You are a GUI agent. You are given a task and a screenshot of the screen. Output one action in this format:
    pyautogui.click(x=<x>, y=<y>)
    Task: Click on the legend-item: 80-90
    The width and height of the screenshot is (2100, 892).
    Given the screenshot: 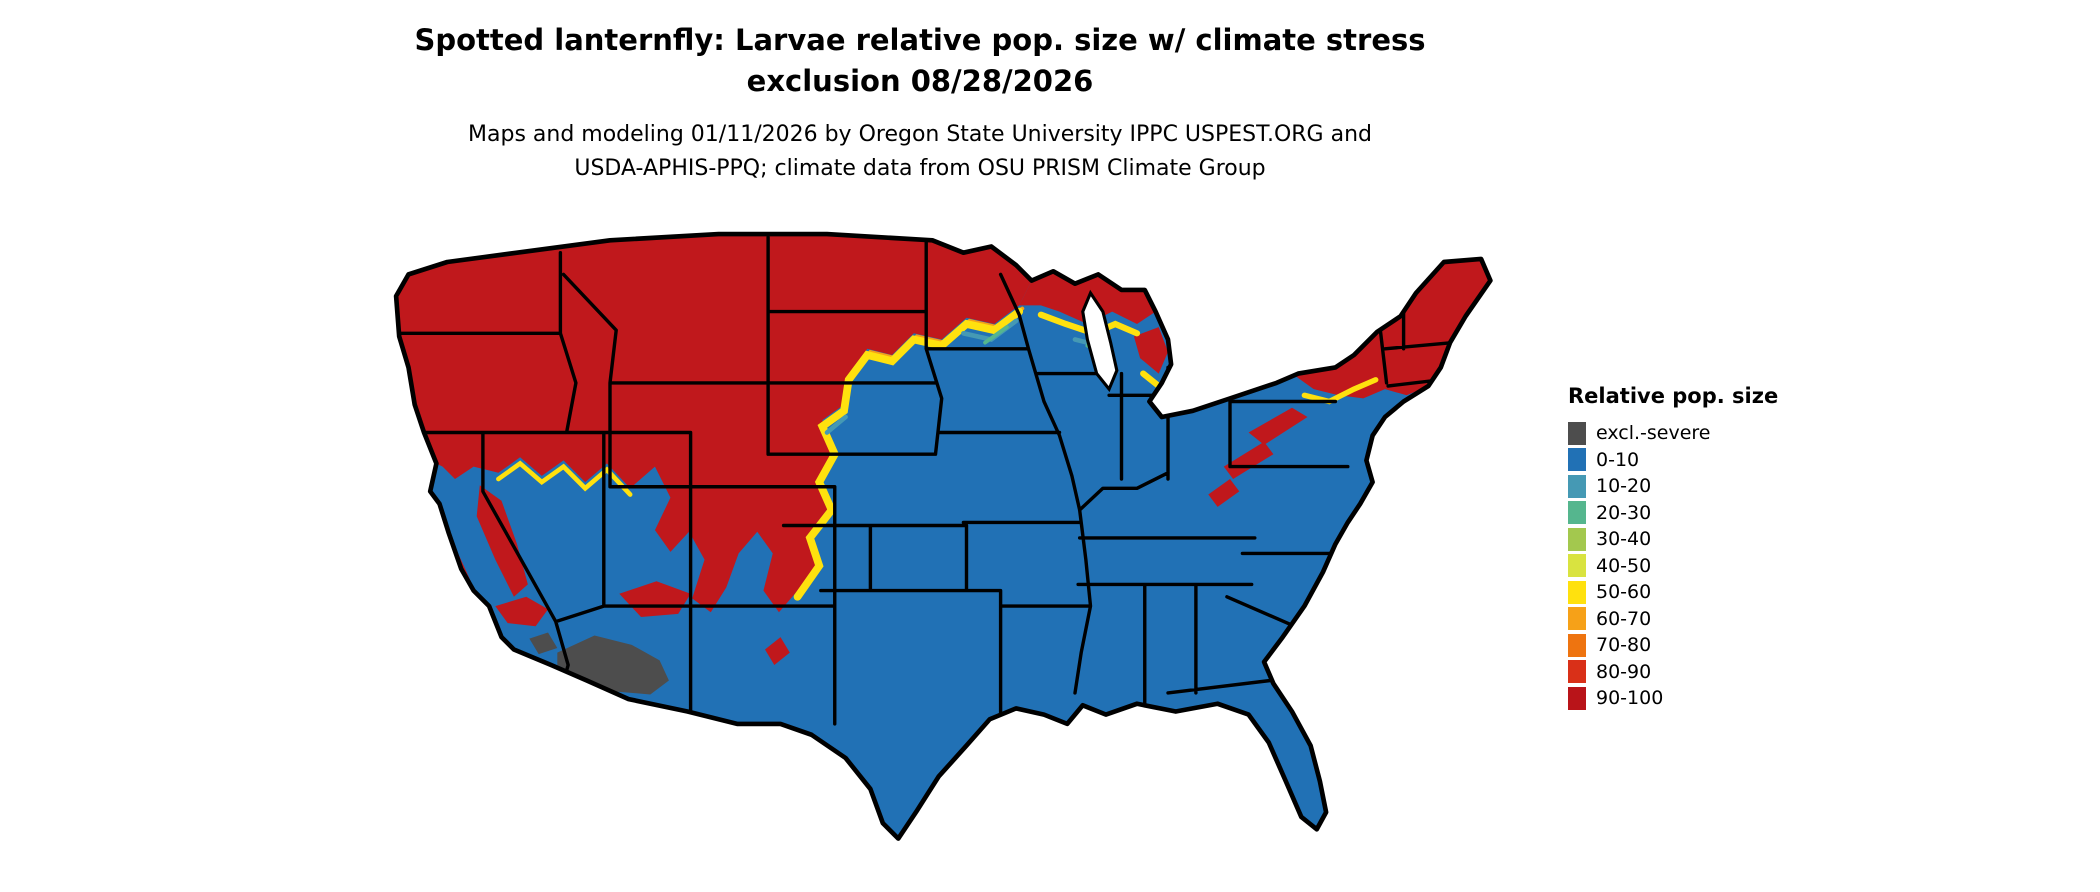 What is the action you would take?
    pyautogui.click(x=1728, y=672)
    